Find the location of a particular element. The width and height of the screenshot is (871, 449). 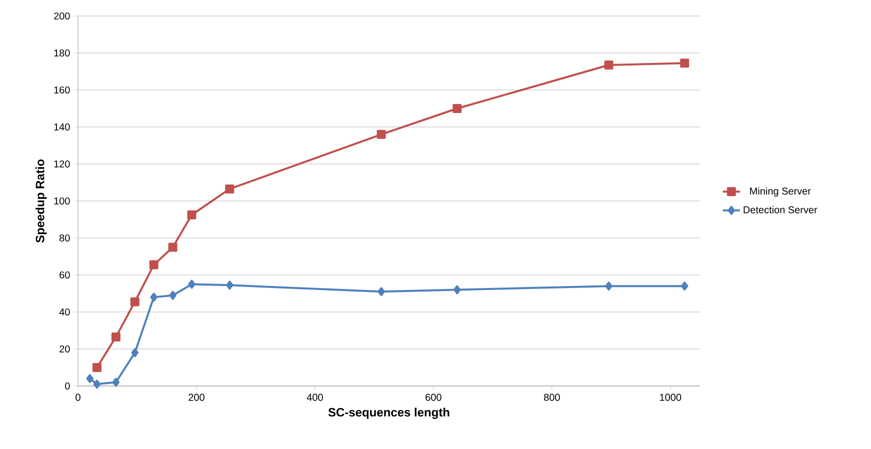

legend-label: Mining Server is located at coordinates (780, 192).